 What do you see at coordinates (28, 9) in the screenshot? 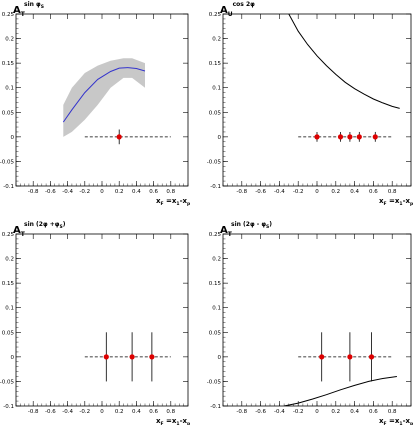
I see `y-axis-label: ATsin φS` at bounding box center [28, 9].